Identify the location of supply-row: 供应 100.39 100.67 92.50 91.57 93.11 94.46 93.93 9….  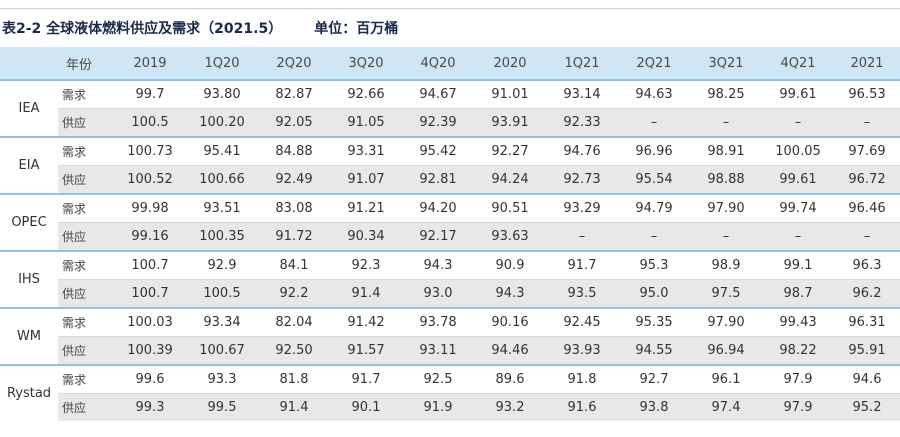
(450, 350).